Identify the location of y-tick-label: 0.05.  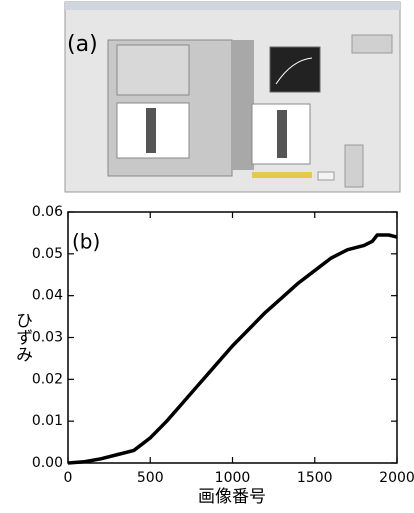
(47, 254).